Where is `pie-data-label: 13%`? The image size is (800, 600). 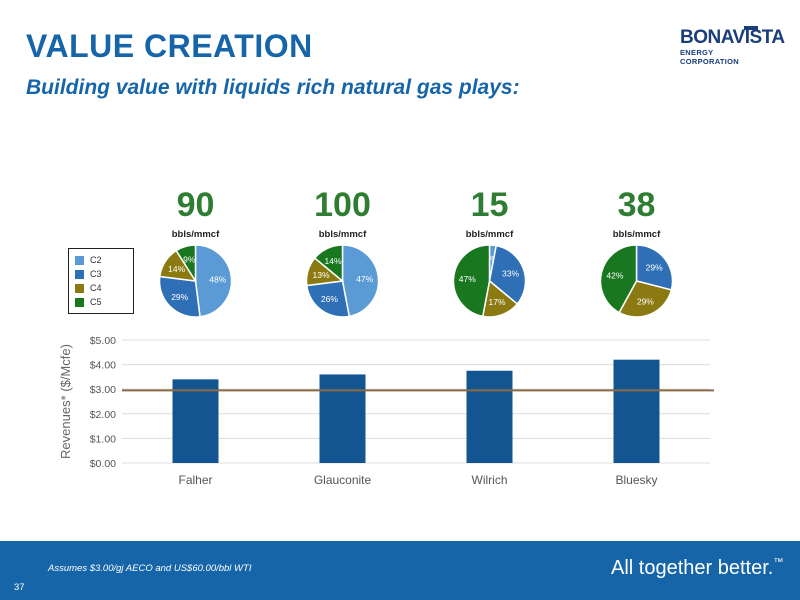 pie-data-label: 13% is located at coordinates (321, 275).